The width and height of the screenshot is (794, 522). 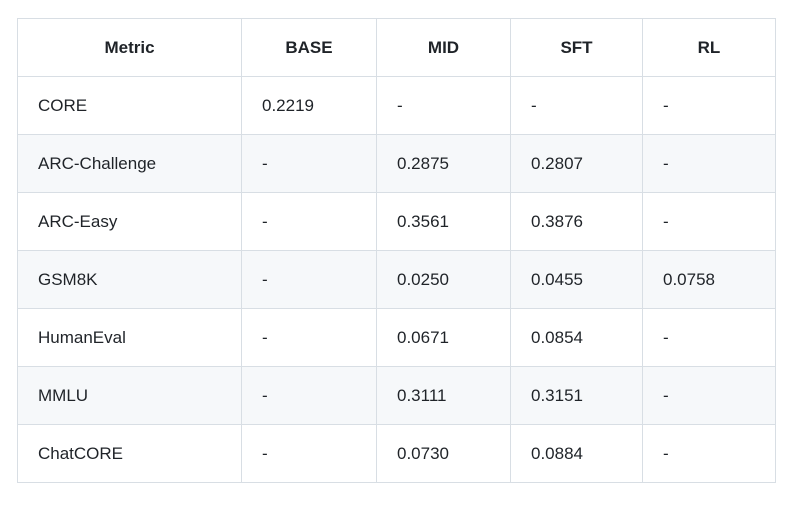 I want to click on table-header: Metric BASE MID SFT RL, so click(x=396, y=47).